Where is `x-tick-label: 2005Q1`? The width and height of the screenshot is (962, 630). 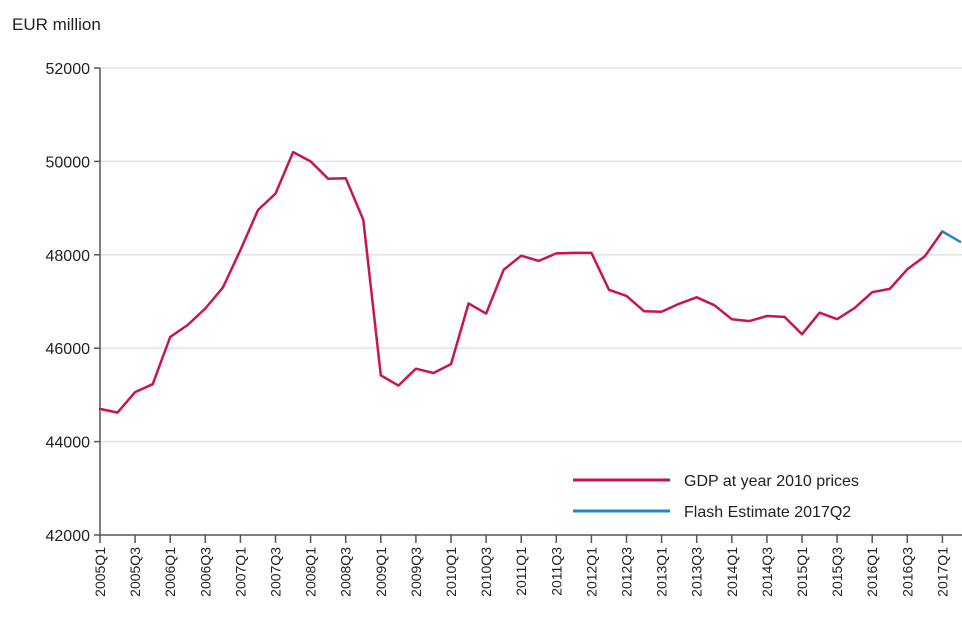
x-tick-label: 2005Q1 is located at coordinates (100, 572).